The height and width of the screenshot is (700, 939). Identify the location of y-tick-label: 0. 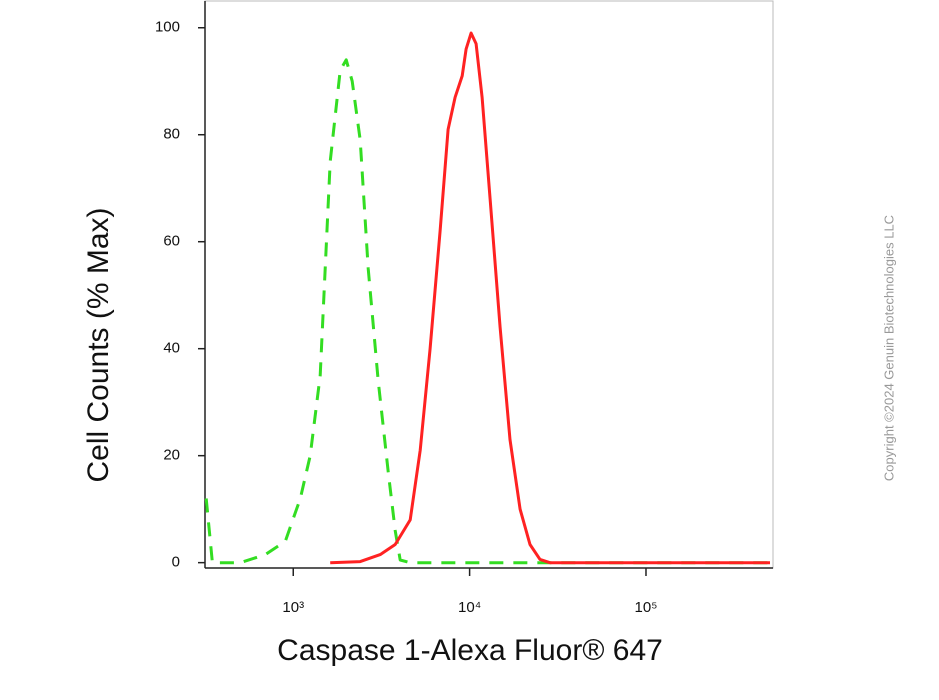
(176, 562).